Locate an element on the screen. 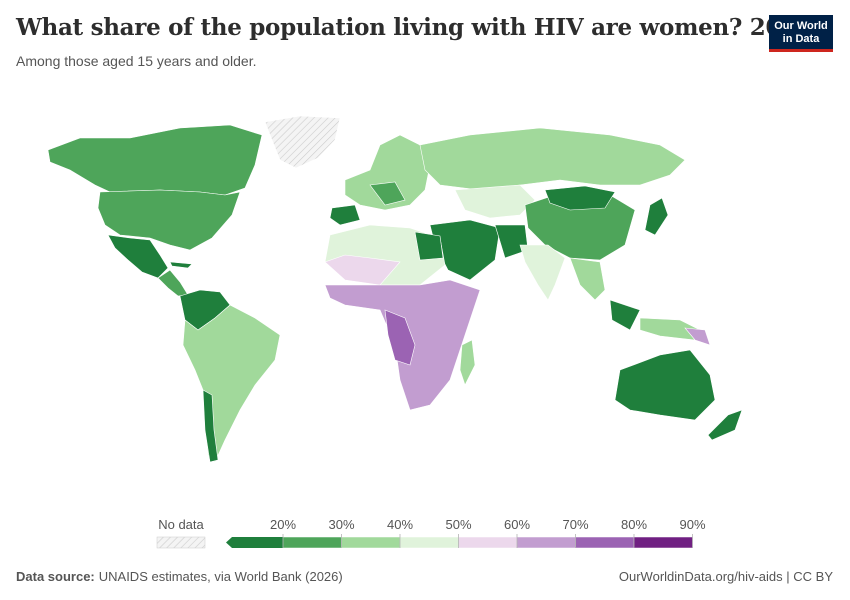 The width and height of the screenshot is (850, 600). footer-url: OurWorldinData.org/hiv-aids | CC BY is located at coordinates (726, 576).